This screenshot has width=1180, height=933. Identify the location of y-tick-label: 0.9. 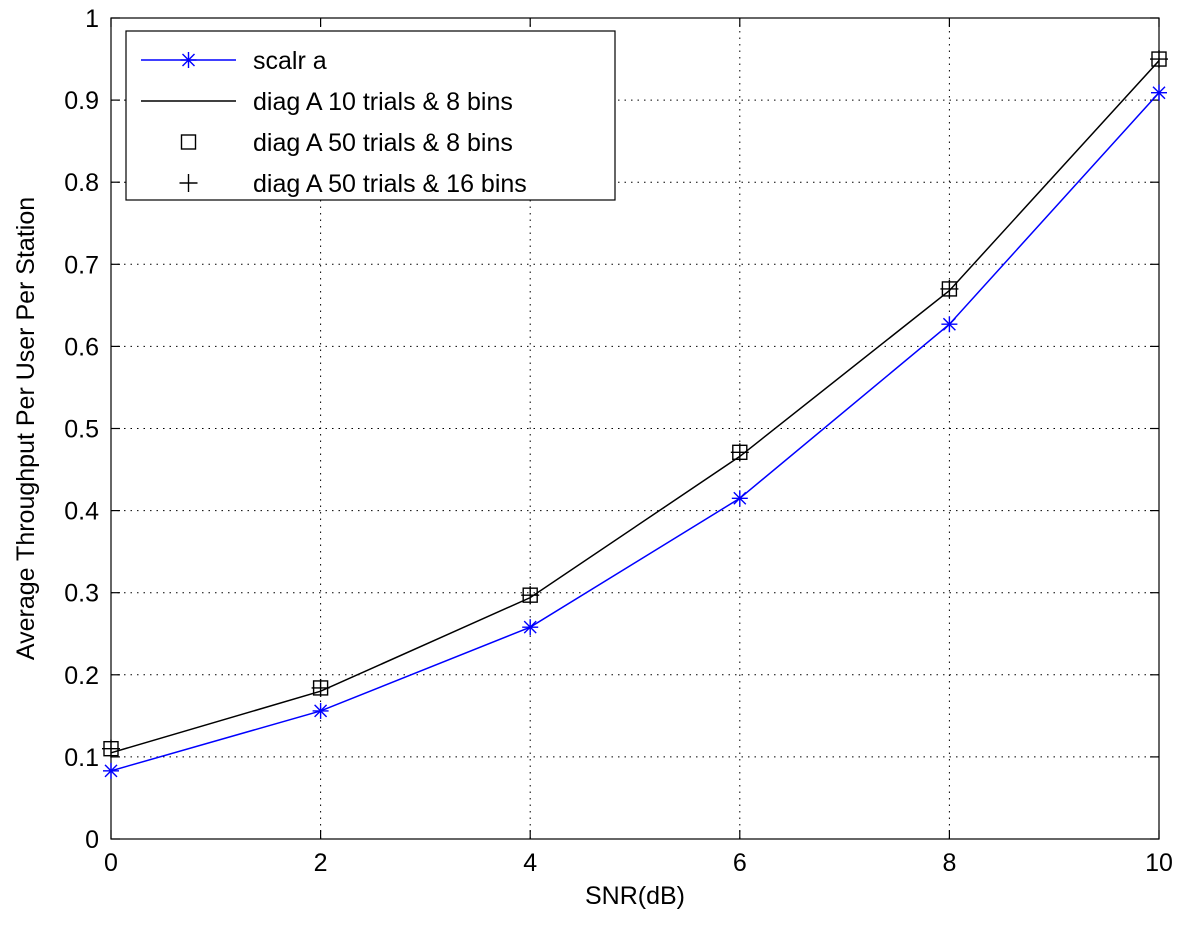
(81, 101).